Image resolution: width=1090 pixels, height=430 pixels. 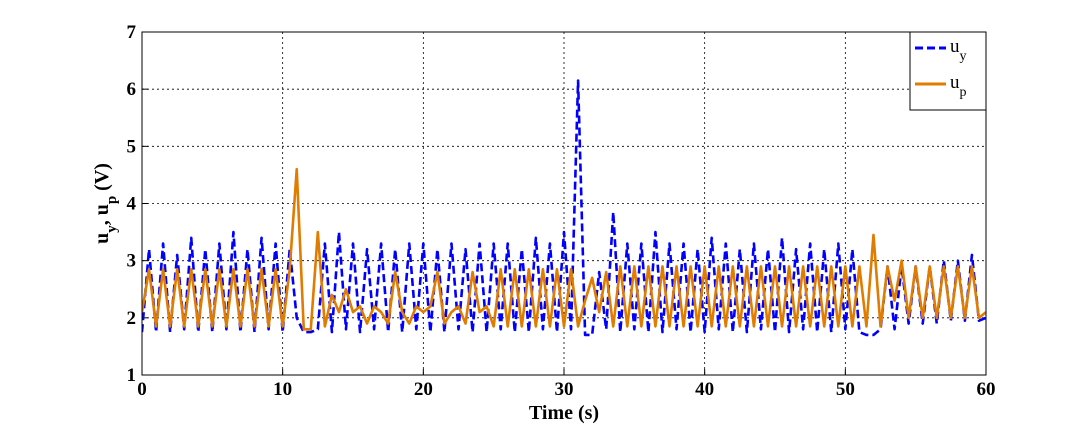 What do you see at coordinates (132, 89) in the screenshot?
I see `y-tick-label: 6` at bounding box center [132, 89].